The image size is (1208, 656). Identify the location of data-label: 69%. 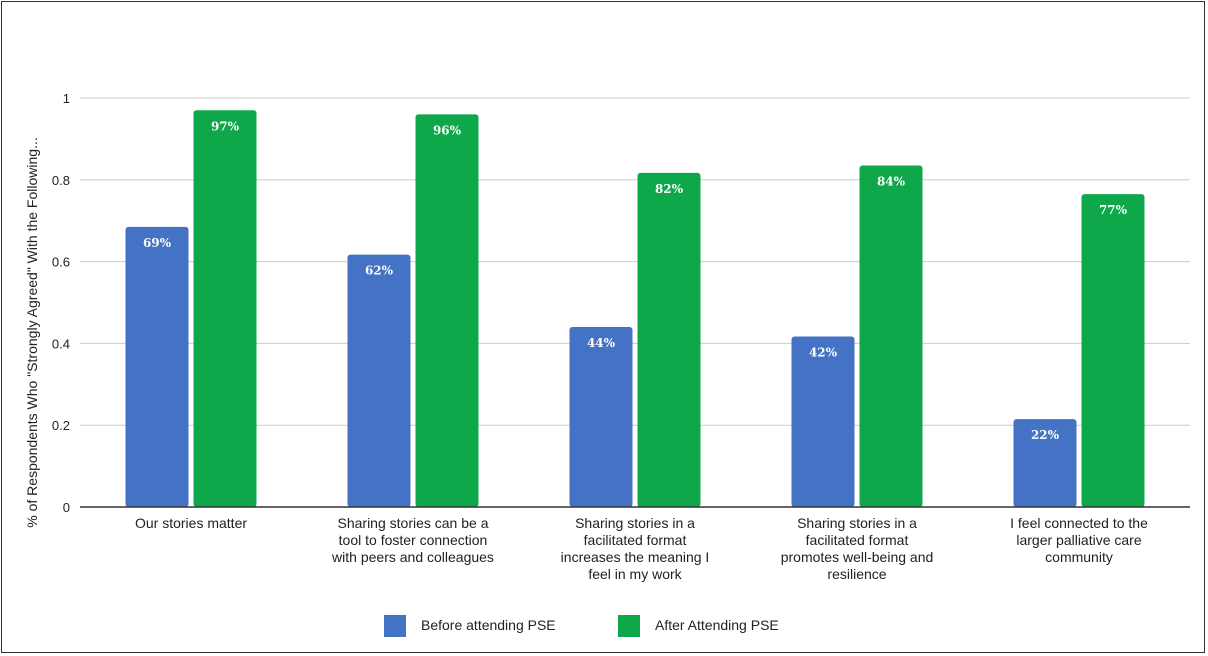
(157, 243).